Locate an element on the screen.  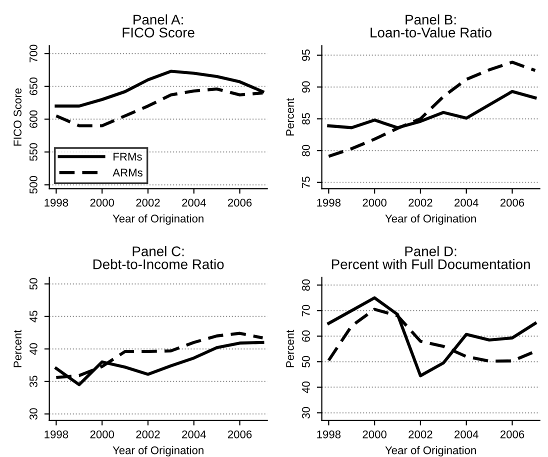
y-axis-title: FICO Score is located at coordinates (18, 117).